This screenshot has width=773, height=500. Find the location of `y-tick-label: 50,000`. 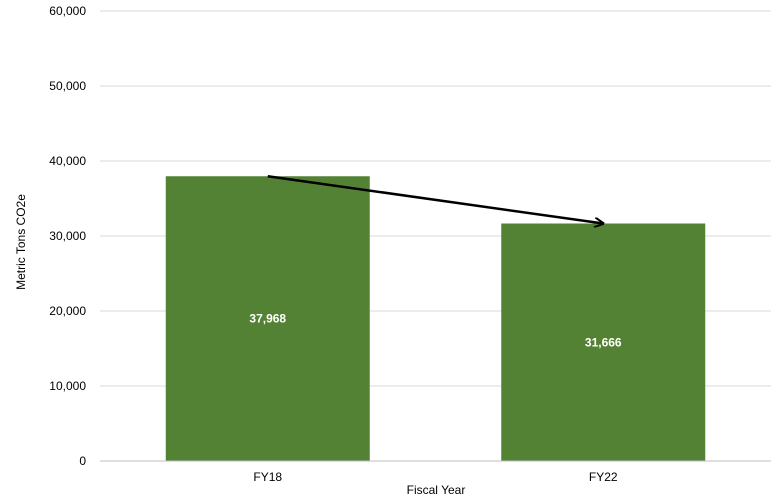

y-tick-label: 50,000 is located at coordinates (67, 86).